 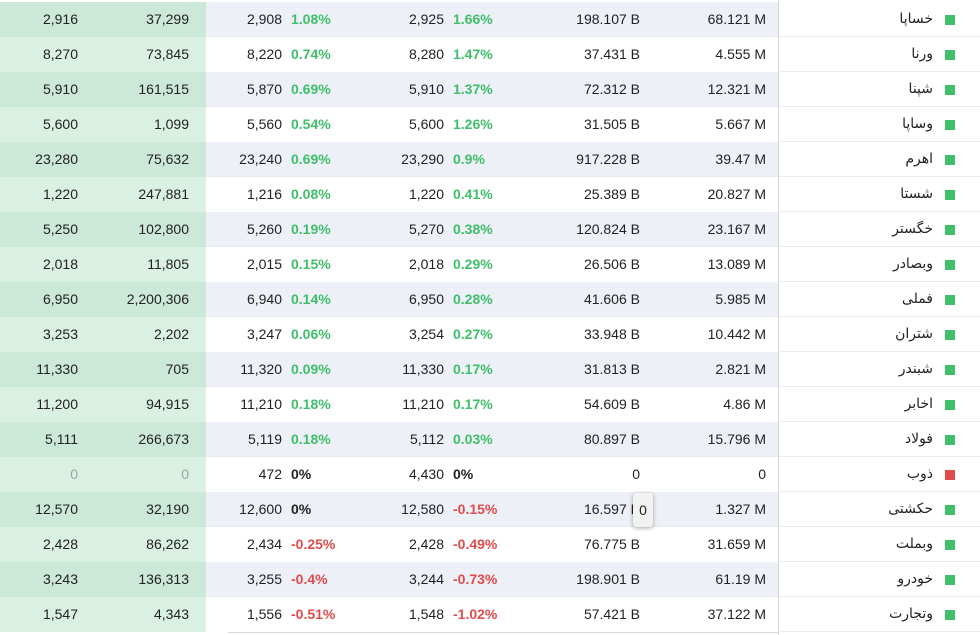 I want to click on buy-volume: 94,915, so click(x=167, y=404).